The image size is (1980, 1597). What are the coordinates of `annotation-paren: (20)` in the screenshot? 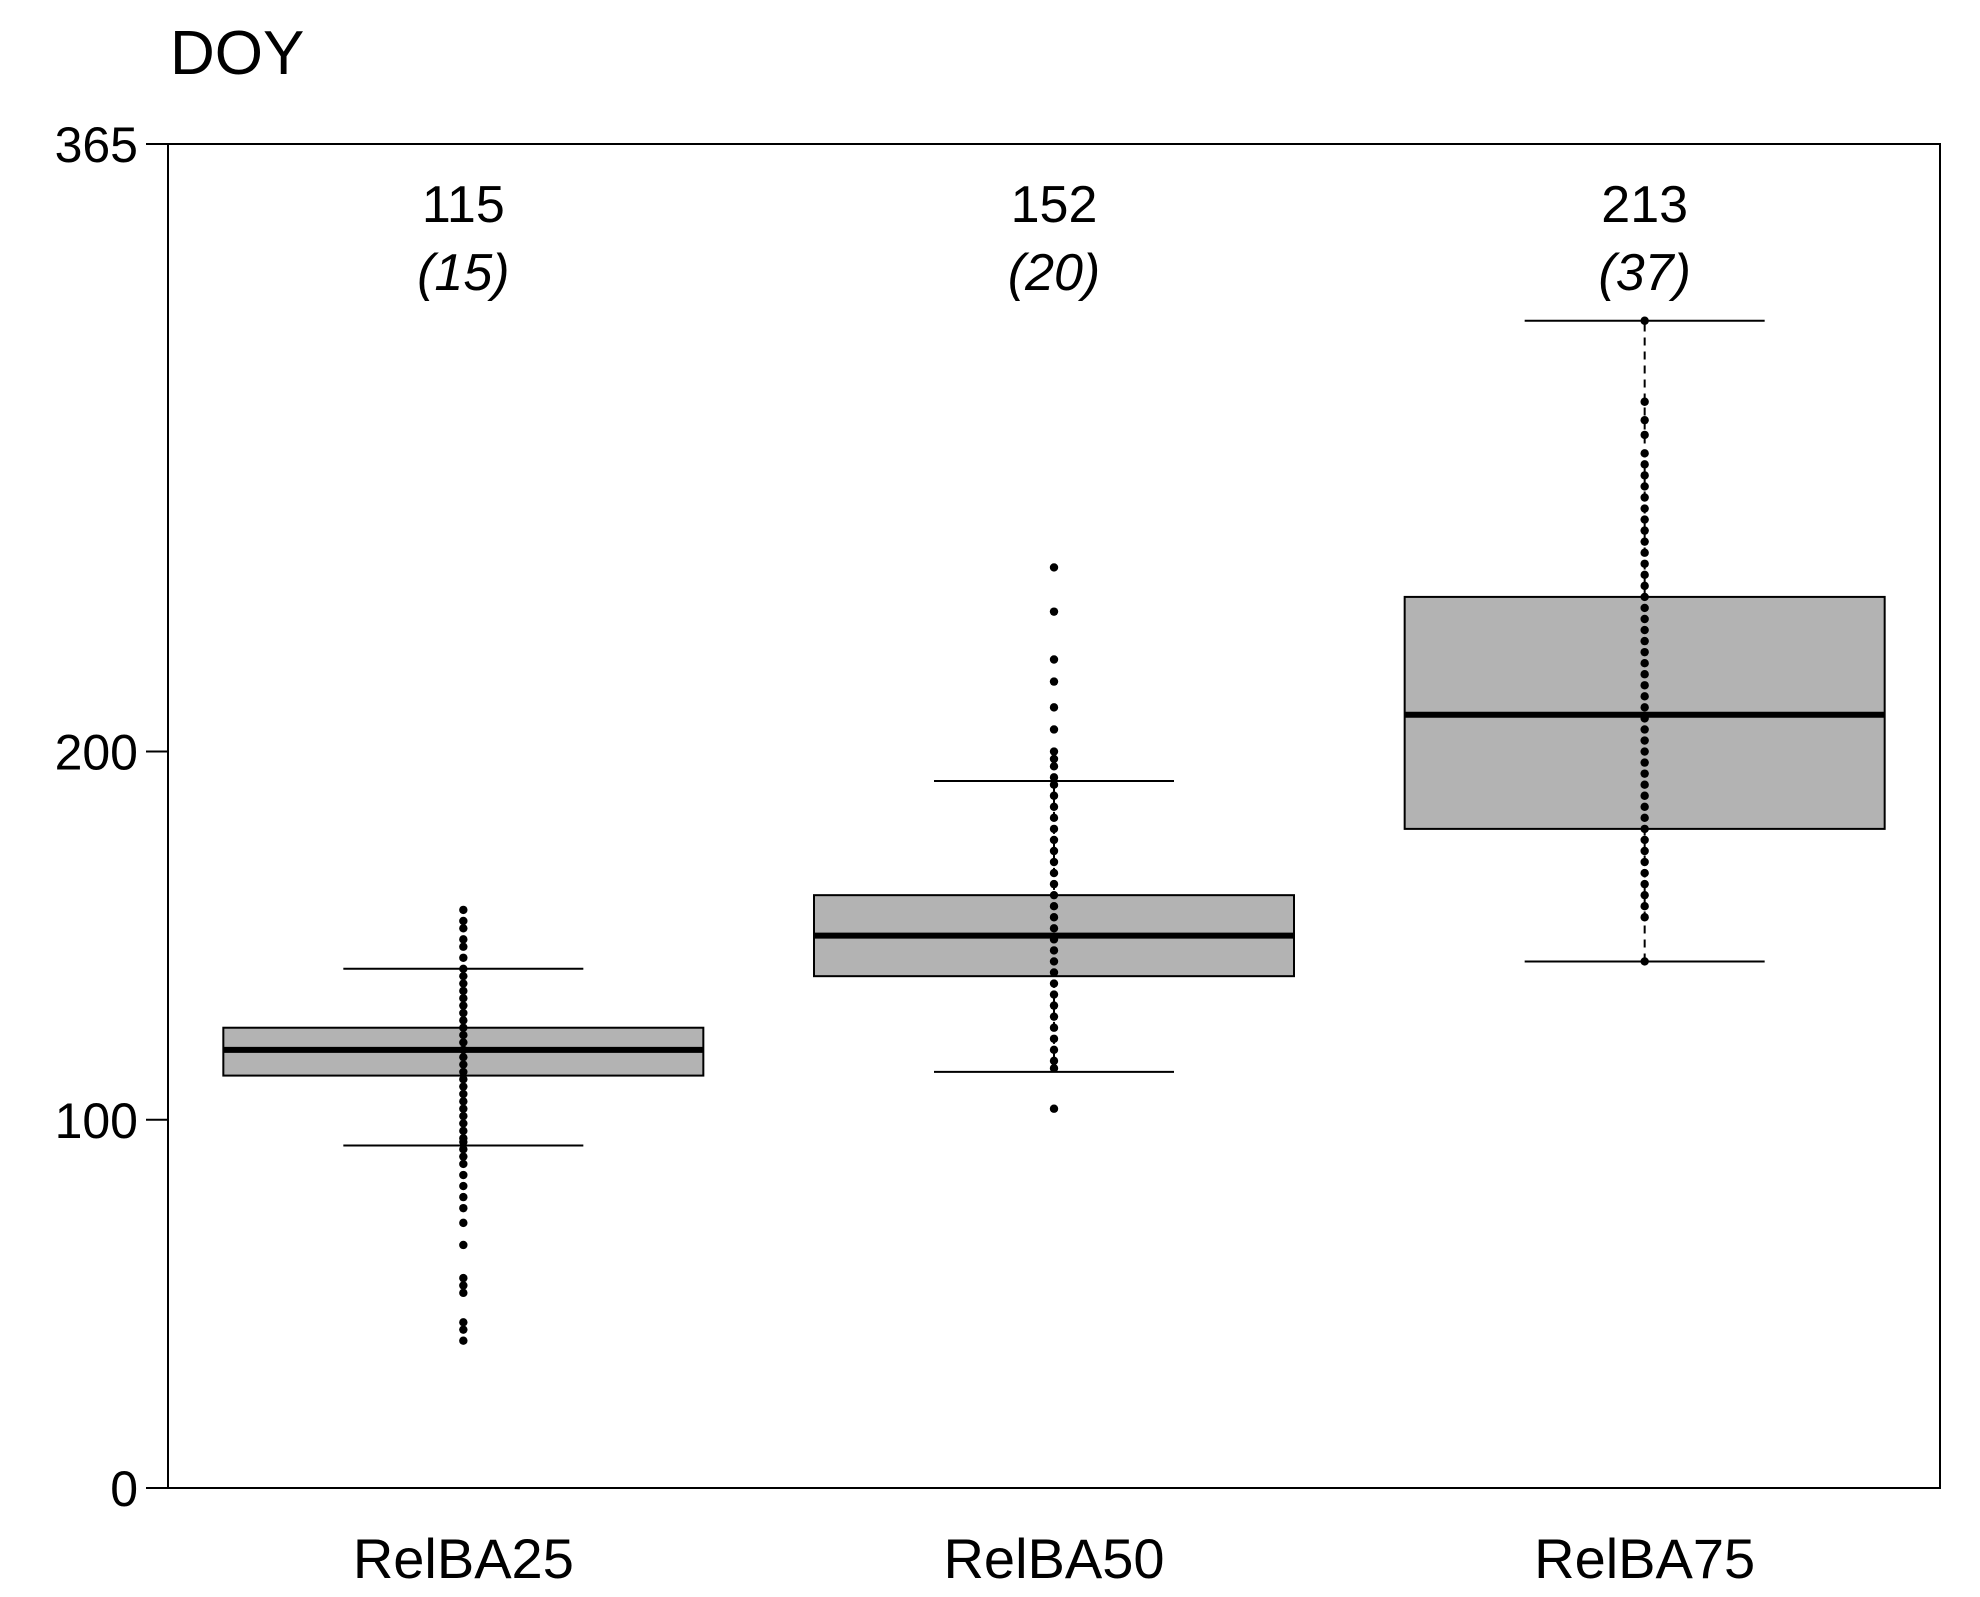 It's located at (1054, 273).